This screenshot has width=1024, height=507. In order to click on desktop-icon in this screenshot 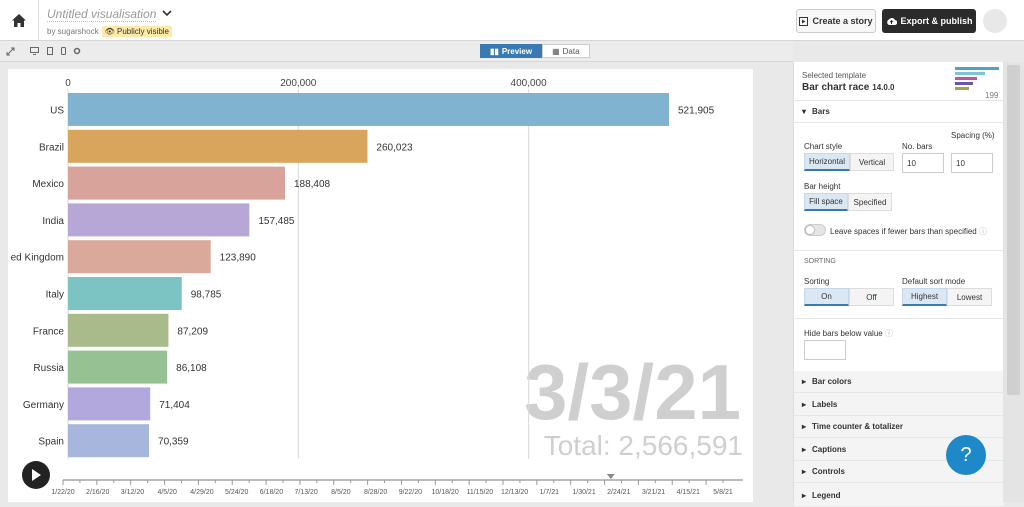, I will do `click(34, 51)`.